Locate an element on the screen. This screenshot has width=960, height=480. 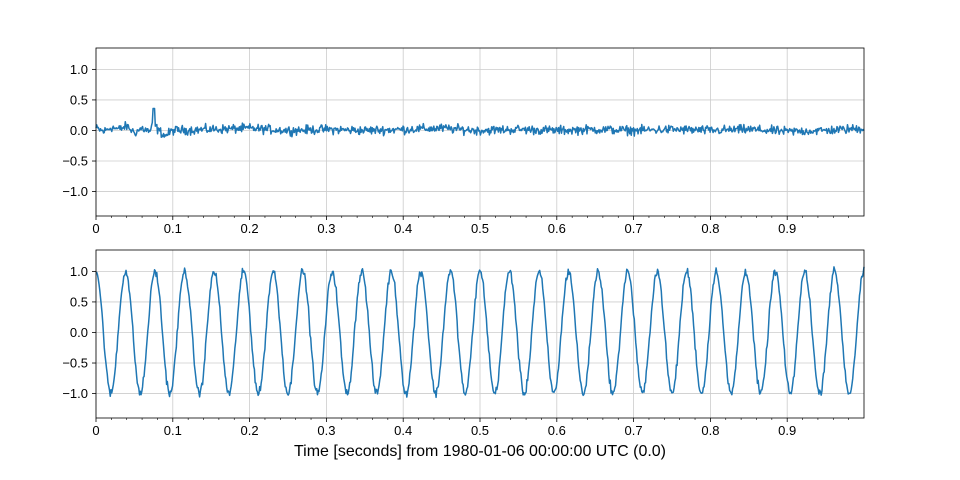
top-series is located at coordinates (480, 123).